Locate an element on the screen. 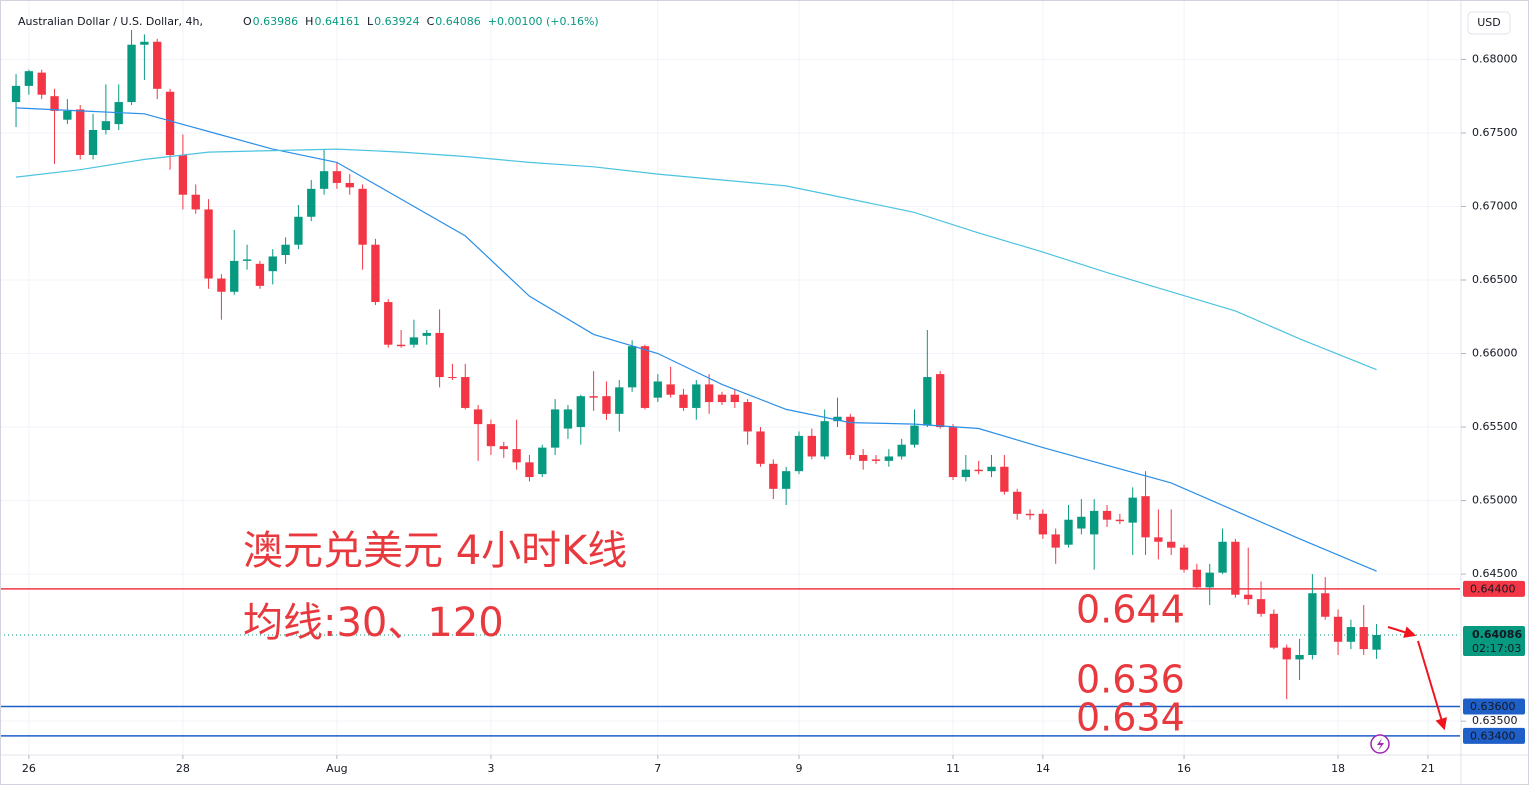 Image resolution: width=1529 pixels, height=785 pixels. x-tick-label: 9 is located at coordinates (798, 768).